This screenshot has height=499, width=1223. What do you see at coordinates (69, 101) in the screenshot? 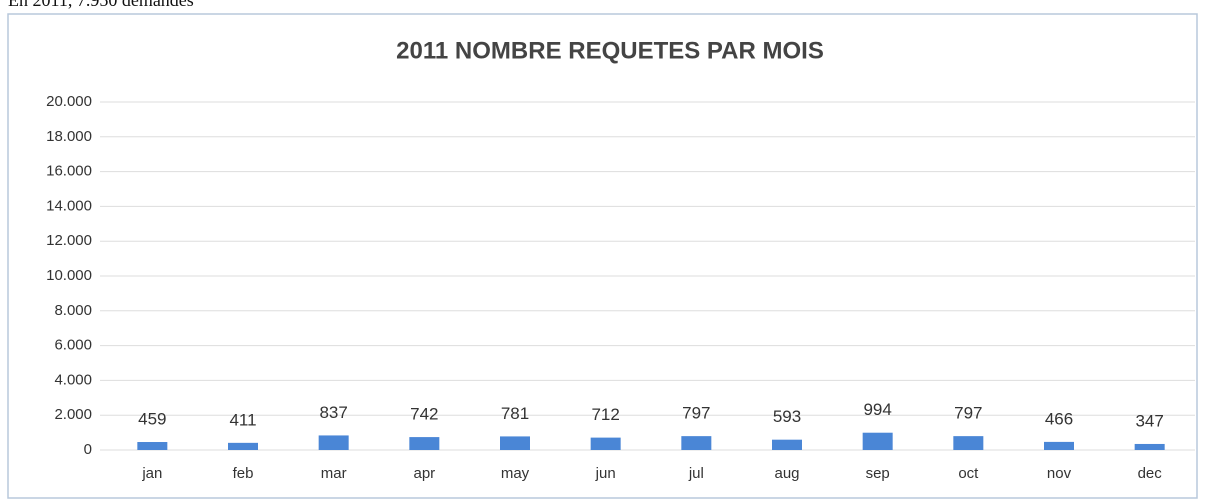
I see `y-tick-label: 20.000` at bounding box center [69, 101].